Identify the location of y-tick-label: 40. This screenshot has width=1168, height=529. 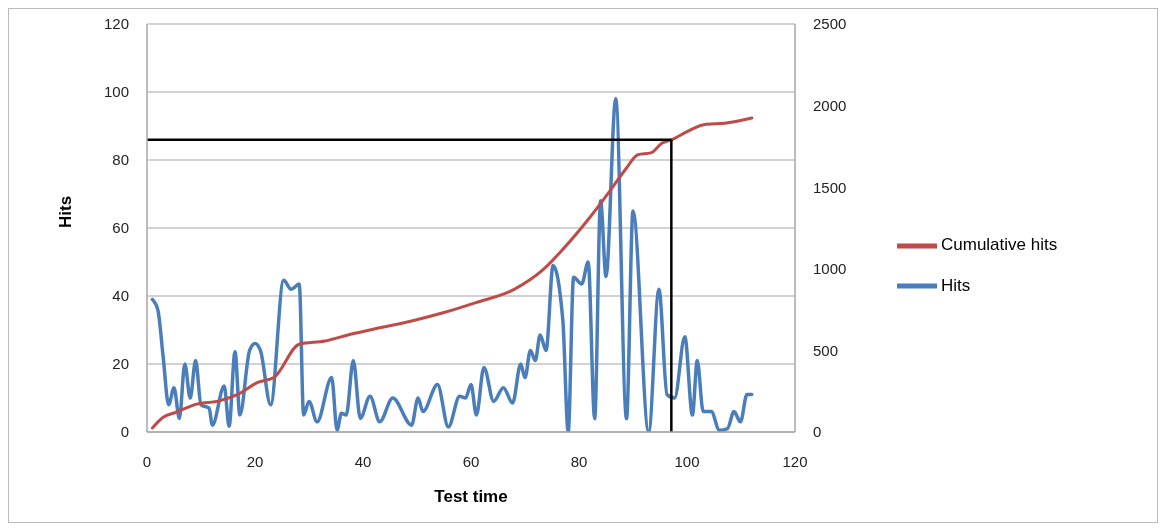
(120, 296).